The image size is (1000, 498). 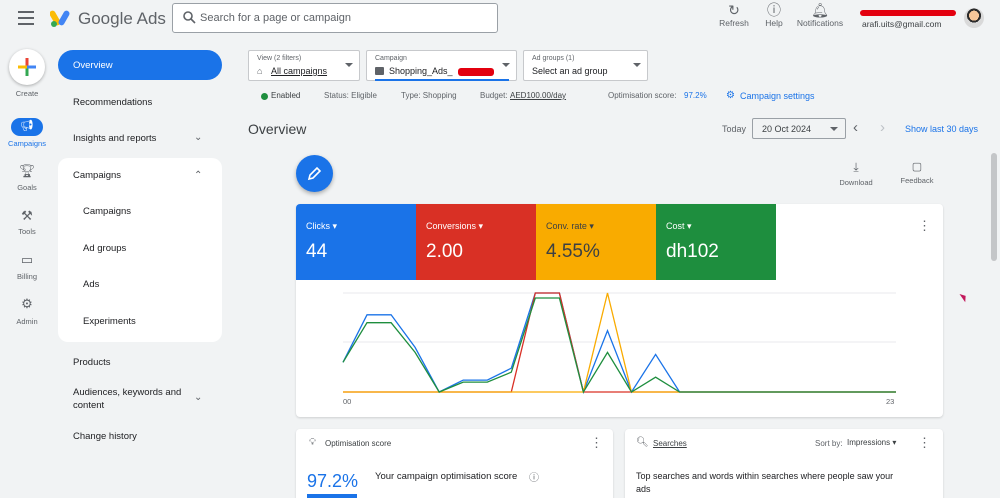 I want to click on metric-conv-rate: Conv. rate ▾ 4.55%, so click(x=596, y=242).